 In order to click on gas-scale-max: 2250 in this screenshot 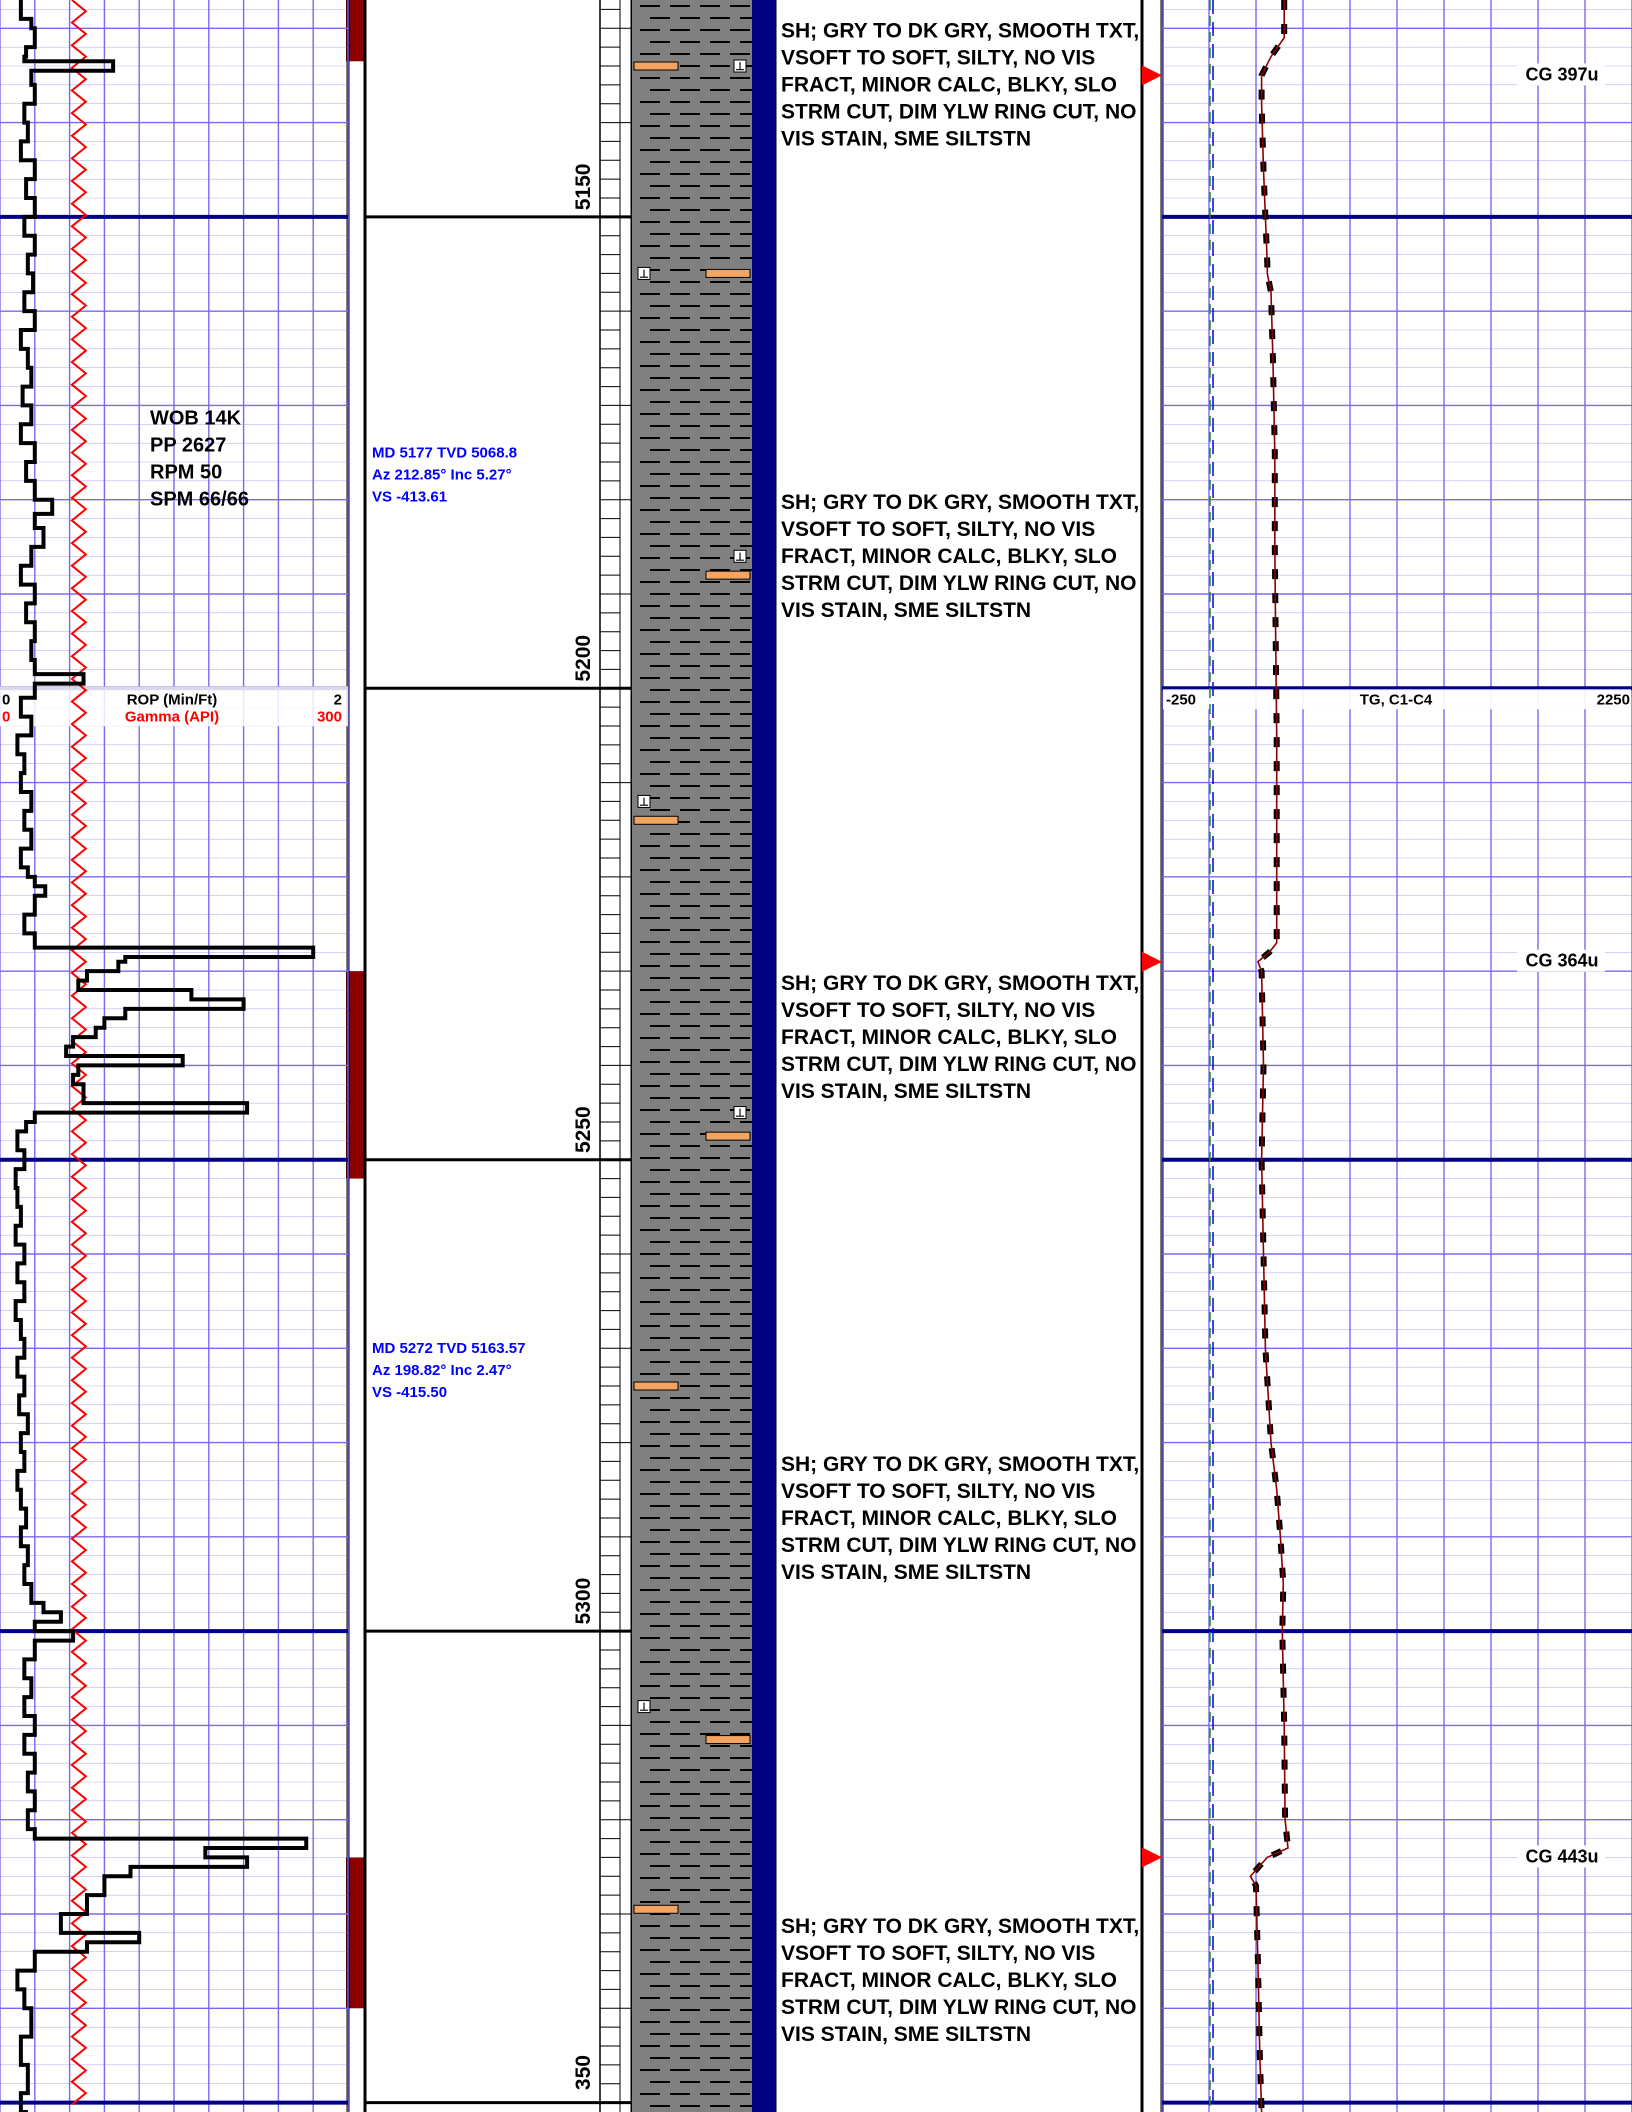, I will do `click(1613, 699)`.